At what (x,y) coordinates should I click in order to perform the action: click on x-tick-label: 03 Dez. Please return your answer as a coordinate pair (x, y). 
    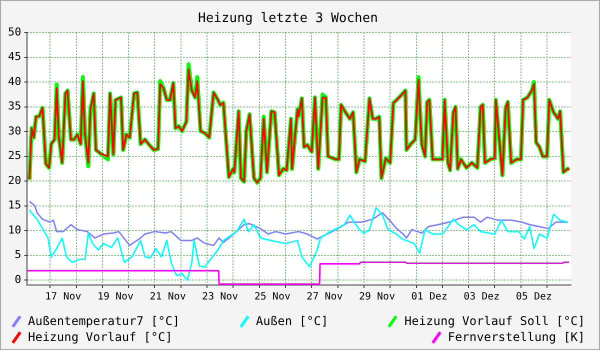
    Looking at the image, I should click on (482, 297).